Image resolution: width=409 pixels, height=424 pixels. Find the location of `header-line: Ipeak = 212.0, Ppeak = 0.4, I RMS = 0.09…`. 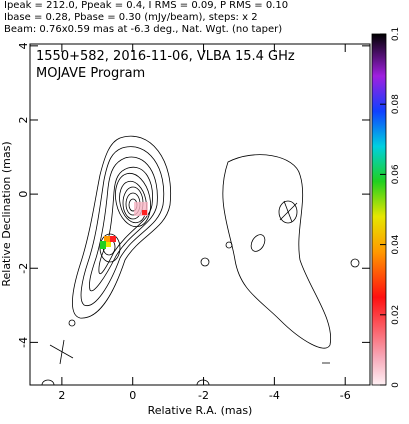

header-line: Ipeak = 212.0, Ppeak = 0.4, I RMS = 0.09… is located at coordinates (146, 5).